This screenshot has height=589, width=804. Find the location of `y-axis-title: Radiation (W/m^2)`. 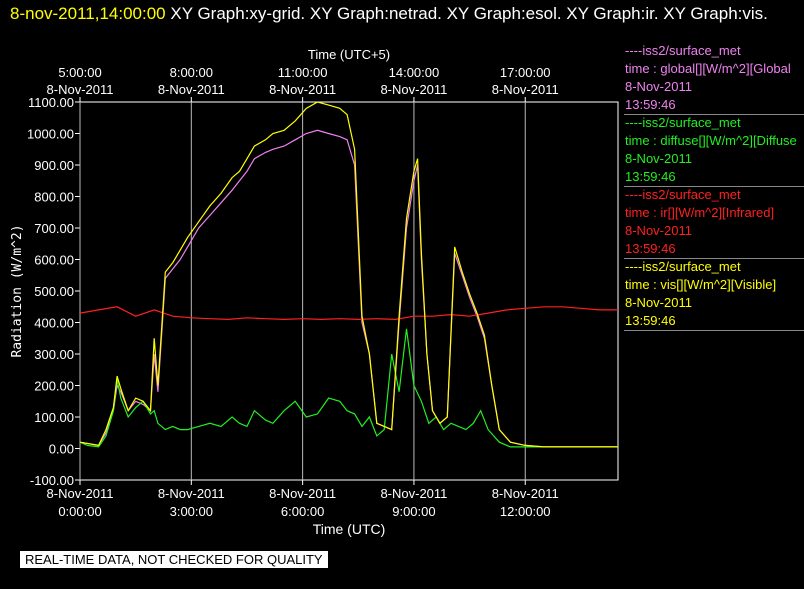

y-axis-title: Radiation (W/m^2) is located at coordinates (17, 290).